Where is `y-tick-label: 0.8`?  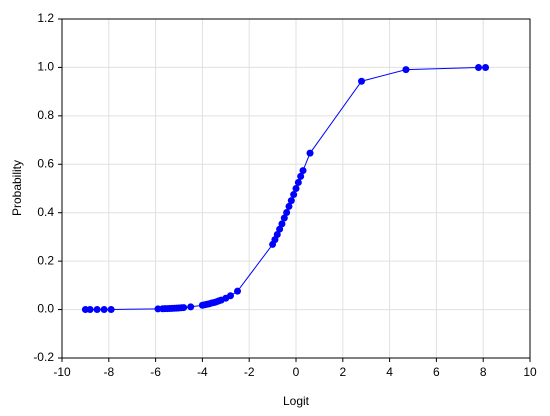
y-tick-label: 0.8 is located at coordinates (45, 115).